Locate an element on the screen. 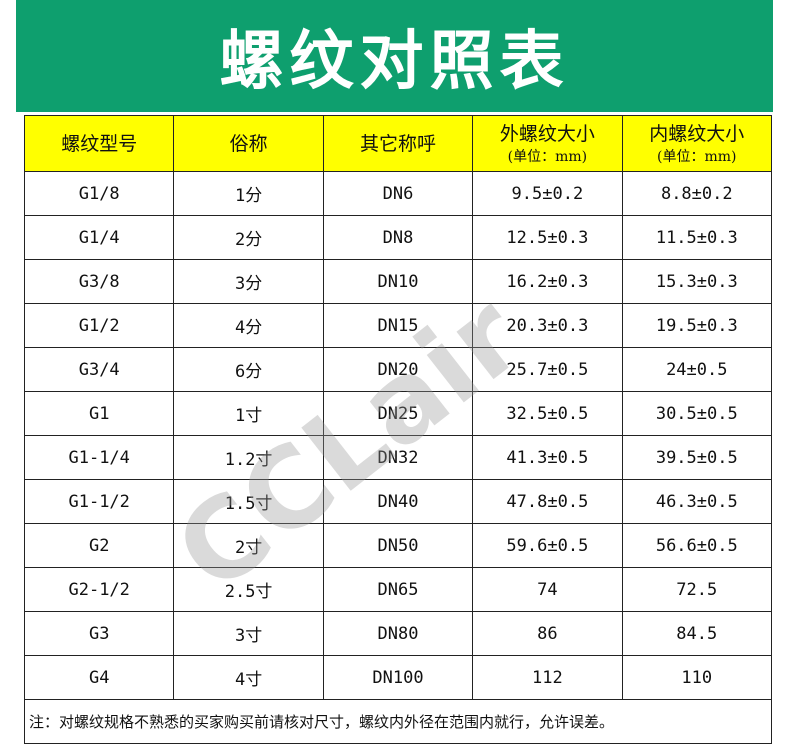 This screenshot has height=748, width=790. table-cell: 56.6±0.5 is located at coordinates (697, 545).